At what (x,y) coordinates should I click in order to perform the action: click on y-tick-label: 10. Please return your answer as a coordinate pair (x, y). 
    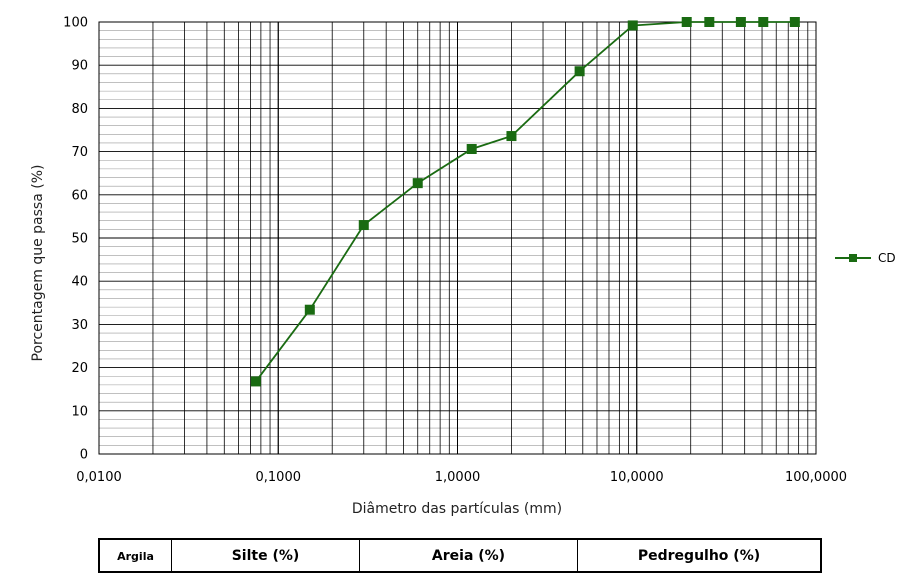
    Looking at the image, I should click on (79, 411).